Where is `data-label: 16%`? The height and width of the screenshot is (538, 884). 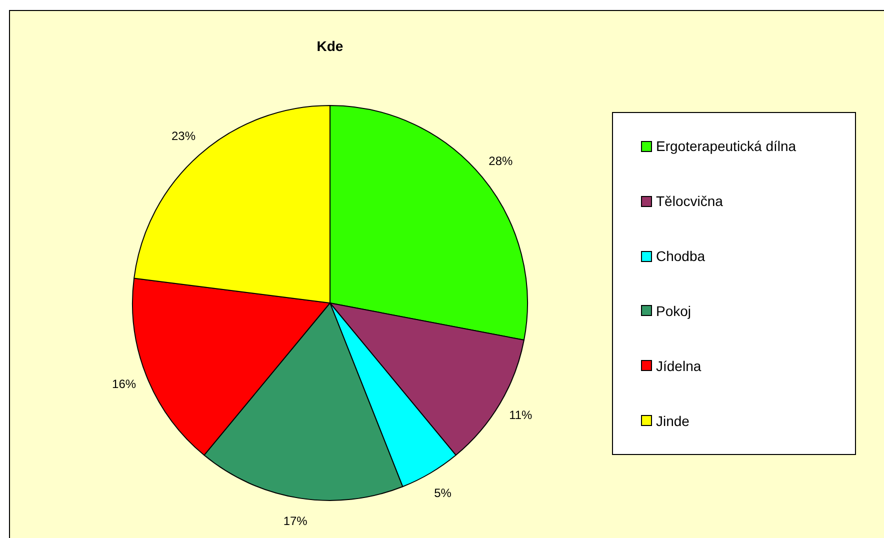
data-label: 16% is located at coordinates (124, 383).